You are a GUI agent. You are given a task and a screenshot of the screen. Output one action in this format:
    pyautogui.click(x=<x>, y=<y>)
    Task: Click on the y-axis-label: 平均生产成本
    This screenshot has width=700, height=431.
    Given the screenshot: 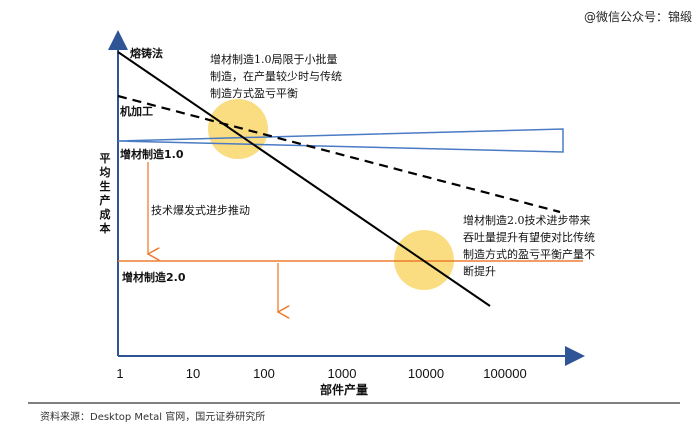 What is the action you would take?
    pyautogui.click(x=105, y=193)
    